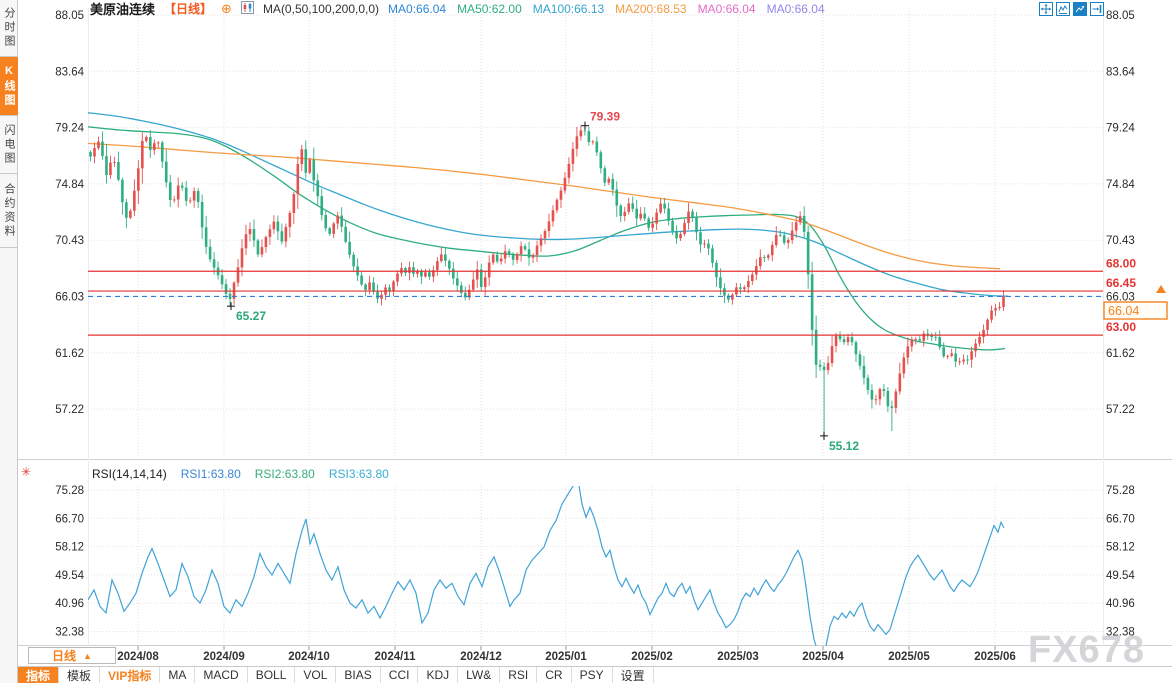 The width and height of the screenshot is (1172, 683). I want to click on x-axis-label: 2024/10, so click(309, 657).